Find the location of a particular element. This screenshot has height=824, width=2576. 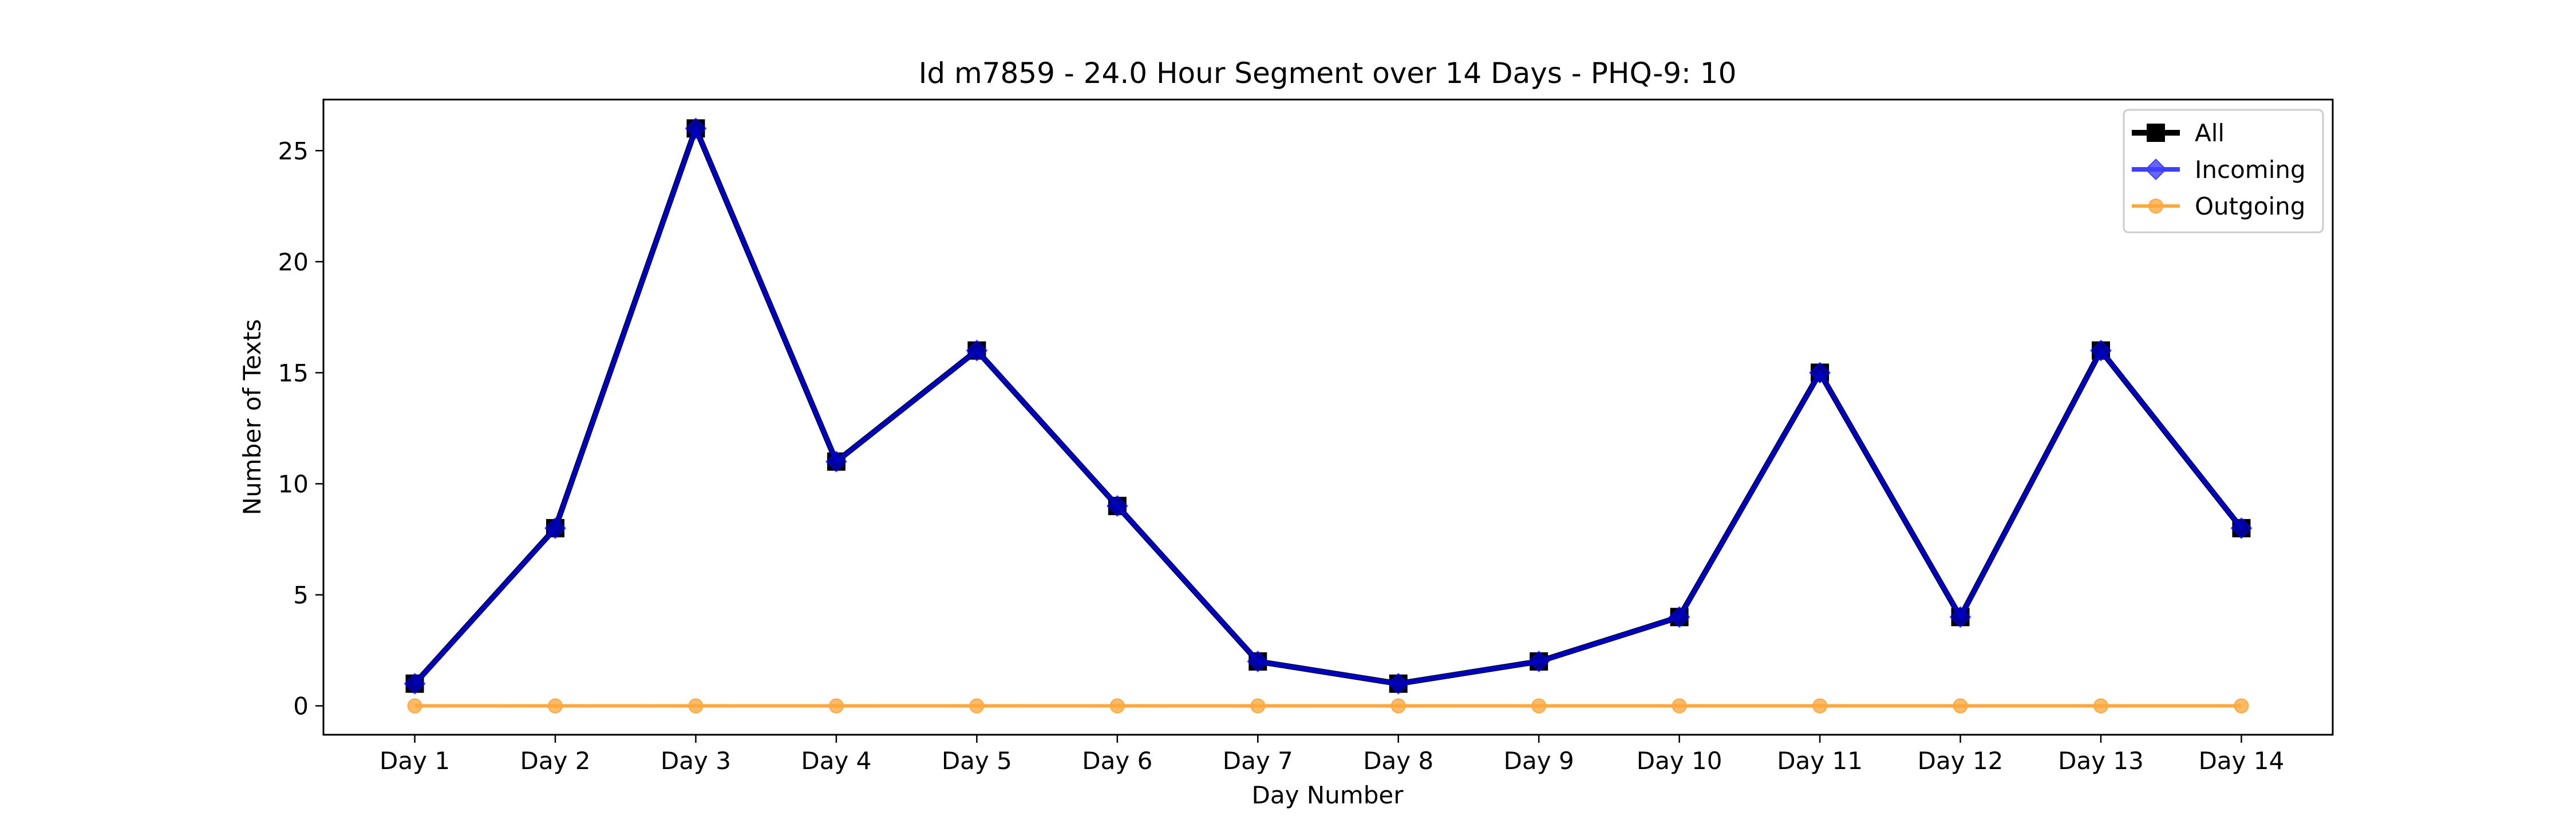

x-tick-label: Day 14 is located at coordinates (2242, 761).